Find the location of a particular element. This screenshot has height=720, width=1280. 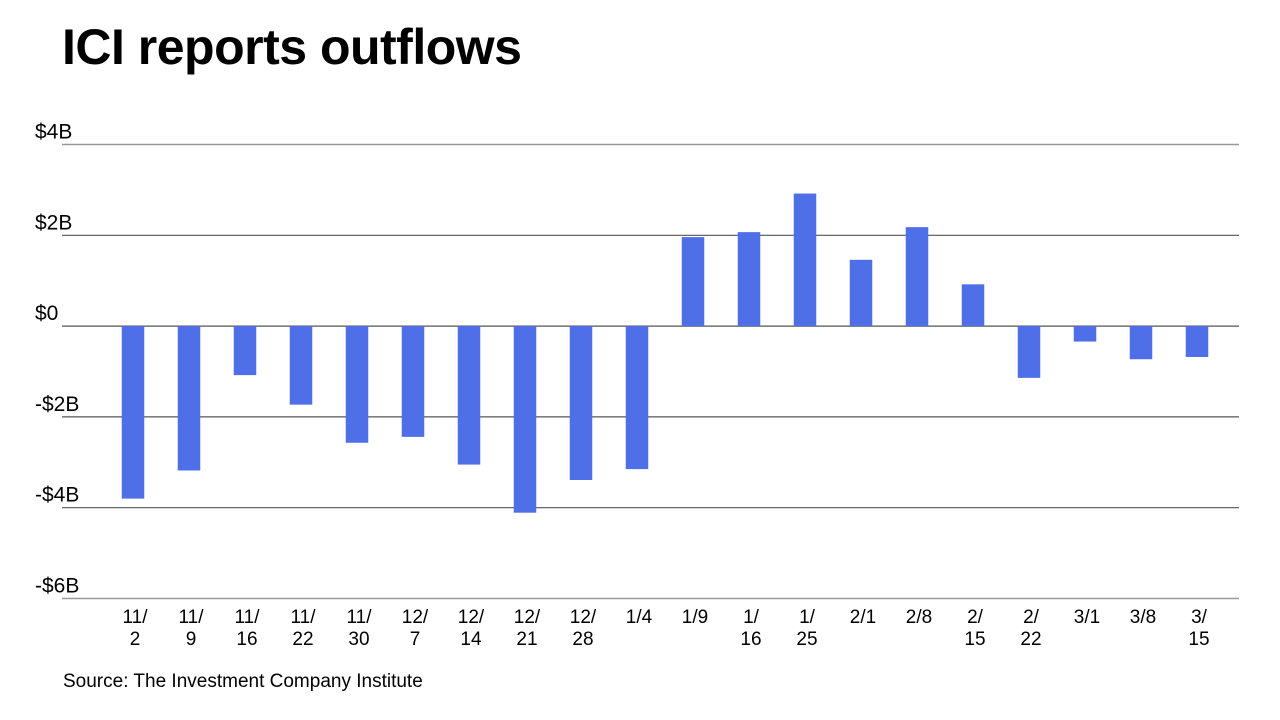

source-note: Source: The Investment Company Institute is located at coordinates (243, 681).